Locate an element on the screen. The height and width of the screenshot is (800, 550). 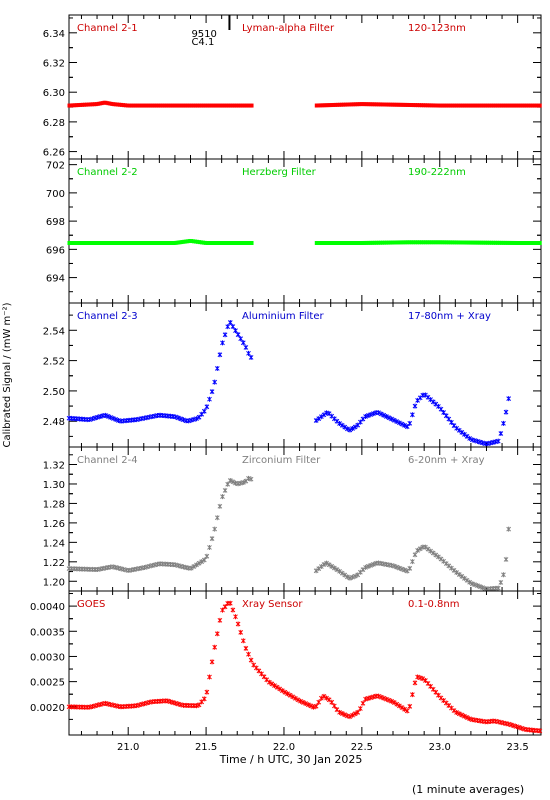
y-tick-label: 1.30 is located at coordinates (54, 485).